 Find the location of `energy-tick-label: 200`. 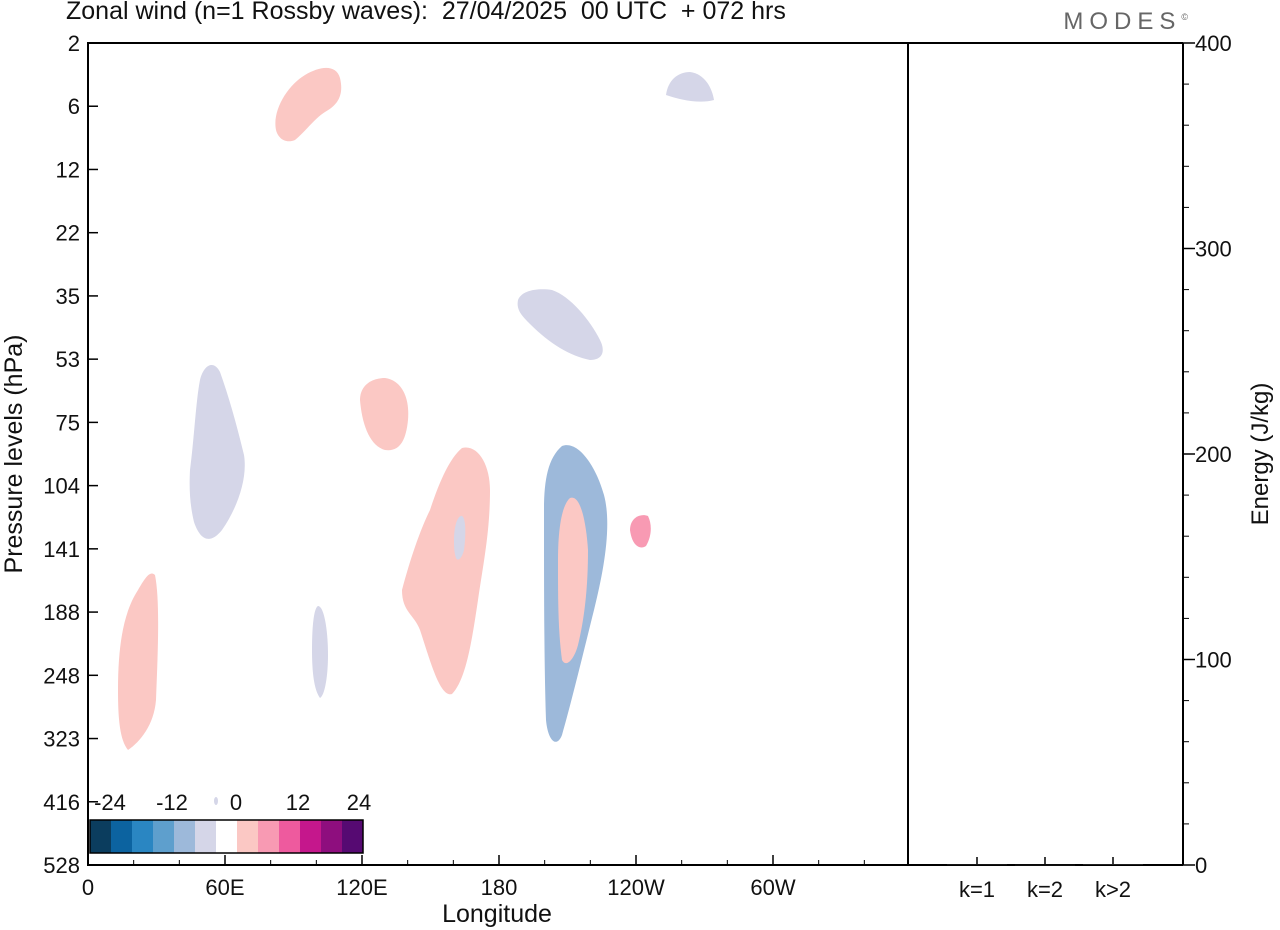

energy-tick-label: 200 is located at coordinates (1213, 454).